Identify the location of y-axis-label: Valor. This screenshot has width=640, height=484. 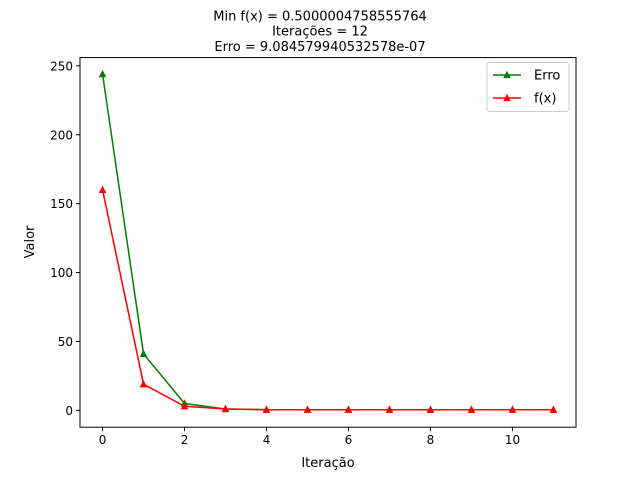
(30, 241).